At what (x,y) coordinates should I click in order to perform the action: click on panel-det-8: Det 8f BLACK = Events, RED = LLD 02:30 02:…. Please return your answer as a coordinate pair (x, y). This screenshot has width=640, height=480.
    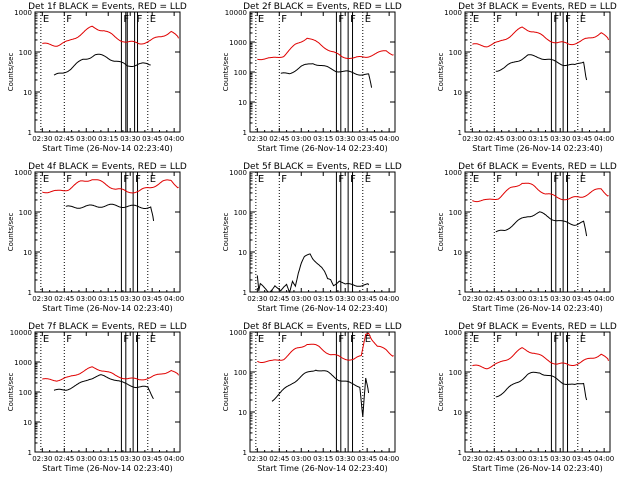
    Looking at the image, I should click on (312, 397).